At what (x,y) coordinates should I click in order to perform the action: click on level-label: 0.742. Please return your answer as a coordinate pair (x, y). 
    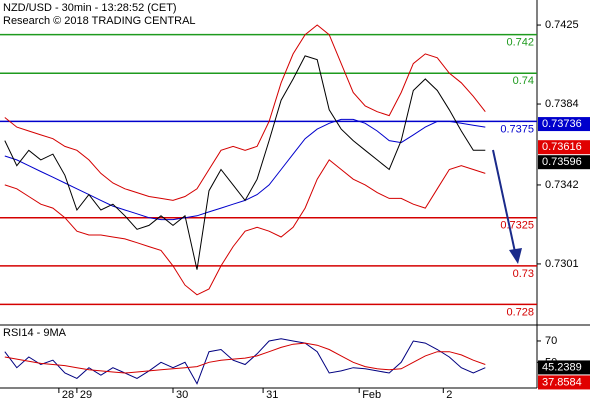
    Looking at the image, I should click on (520, 43).